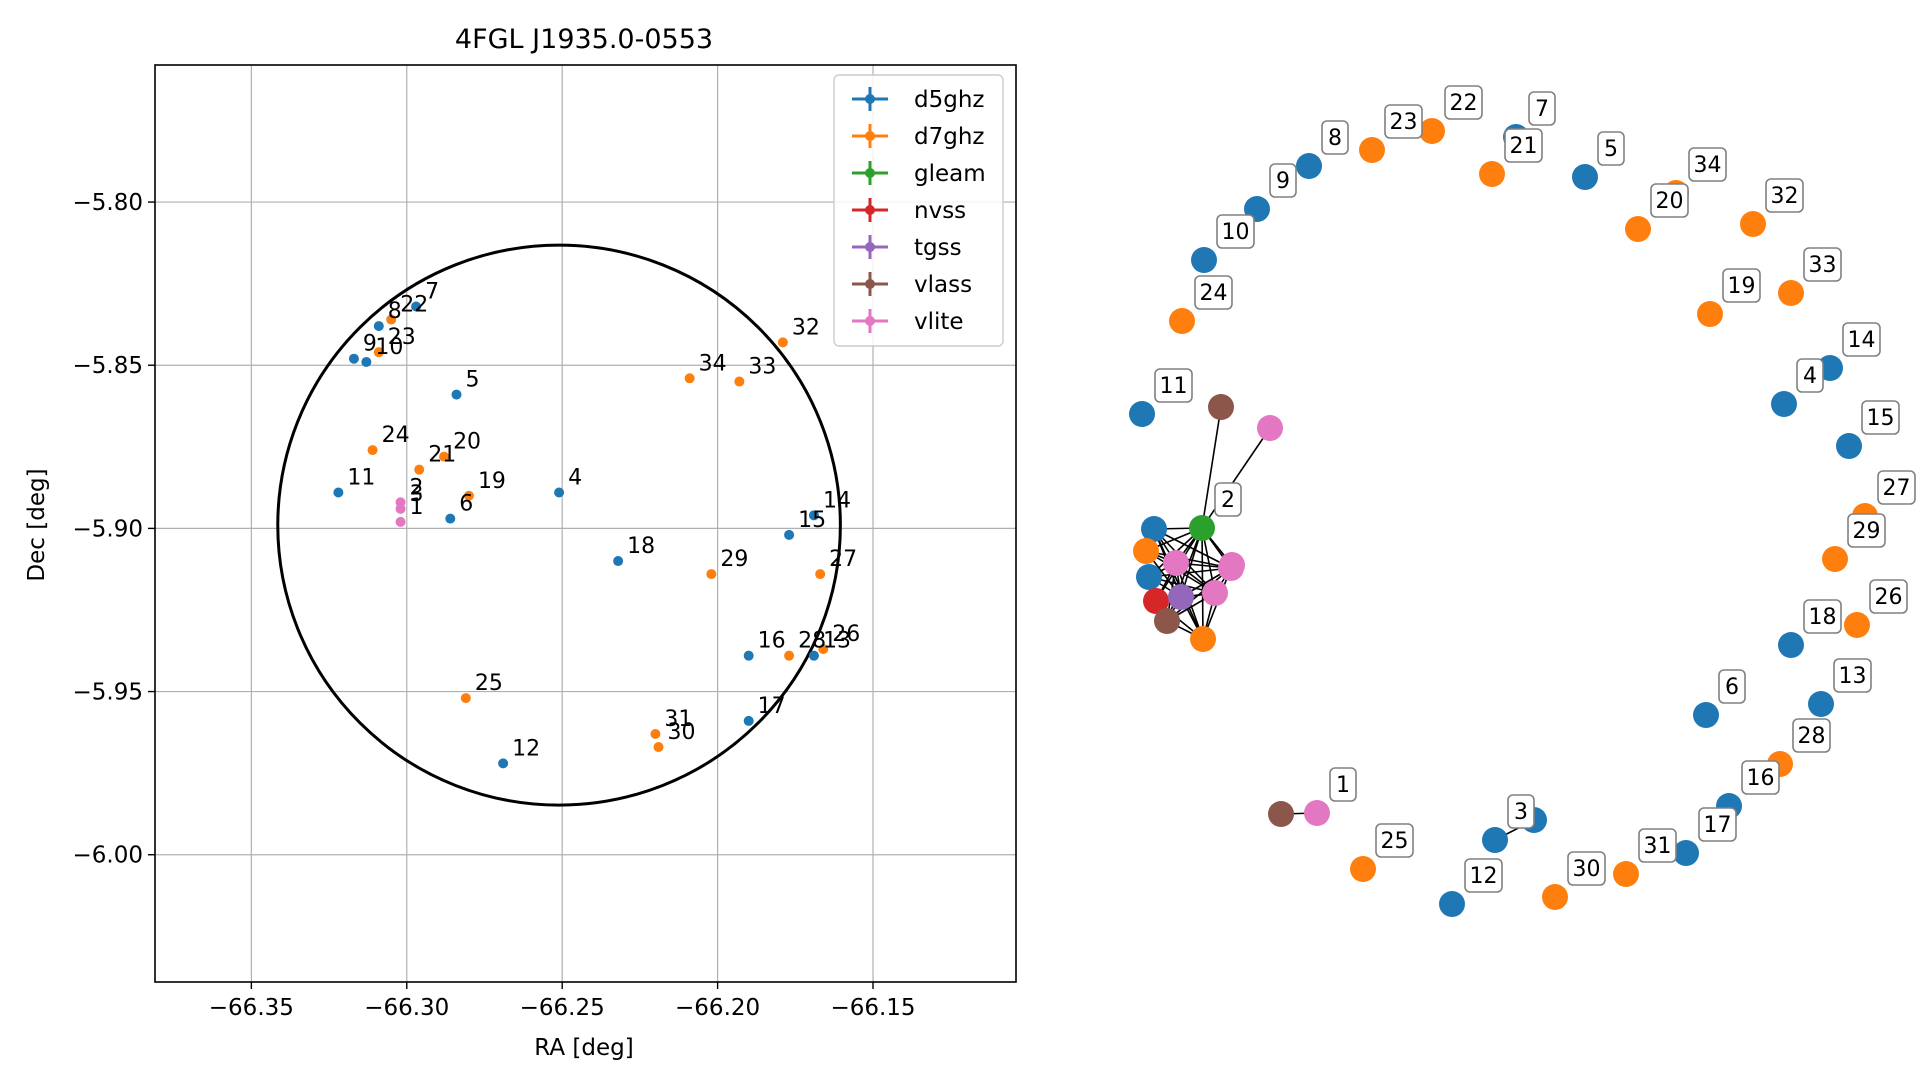 The width and height of the screenshot is (1919, 1080). I want to click on point-label-3: 3, so click(417, 494).